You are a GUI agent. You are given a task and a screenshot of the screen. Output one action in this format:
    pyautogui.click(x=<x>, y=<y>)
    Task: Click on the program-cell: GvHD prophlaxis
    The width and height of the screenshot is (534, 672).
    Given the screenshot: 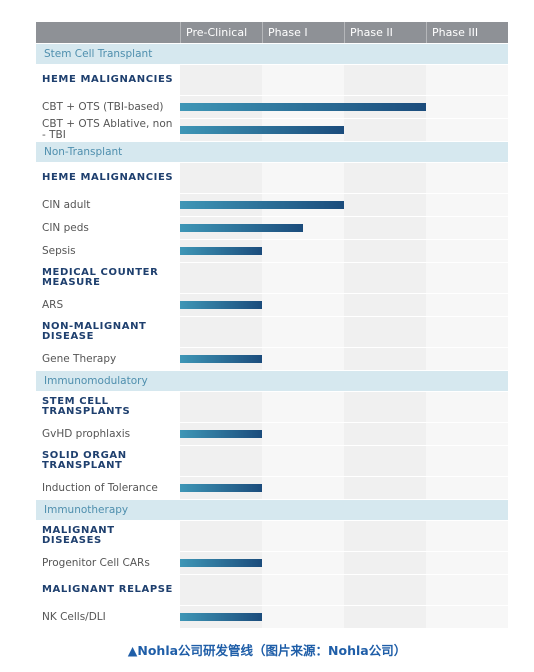 What is the action you would take?
    pyautogui.click(x=108, y=434)
    